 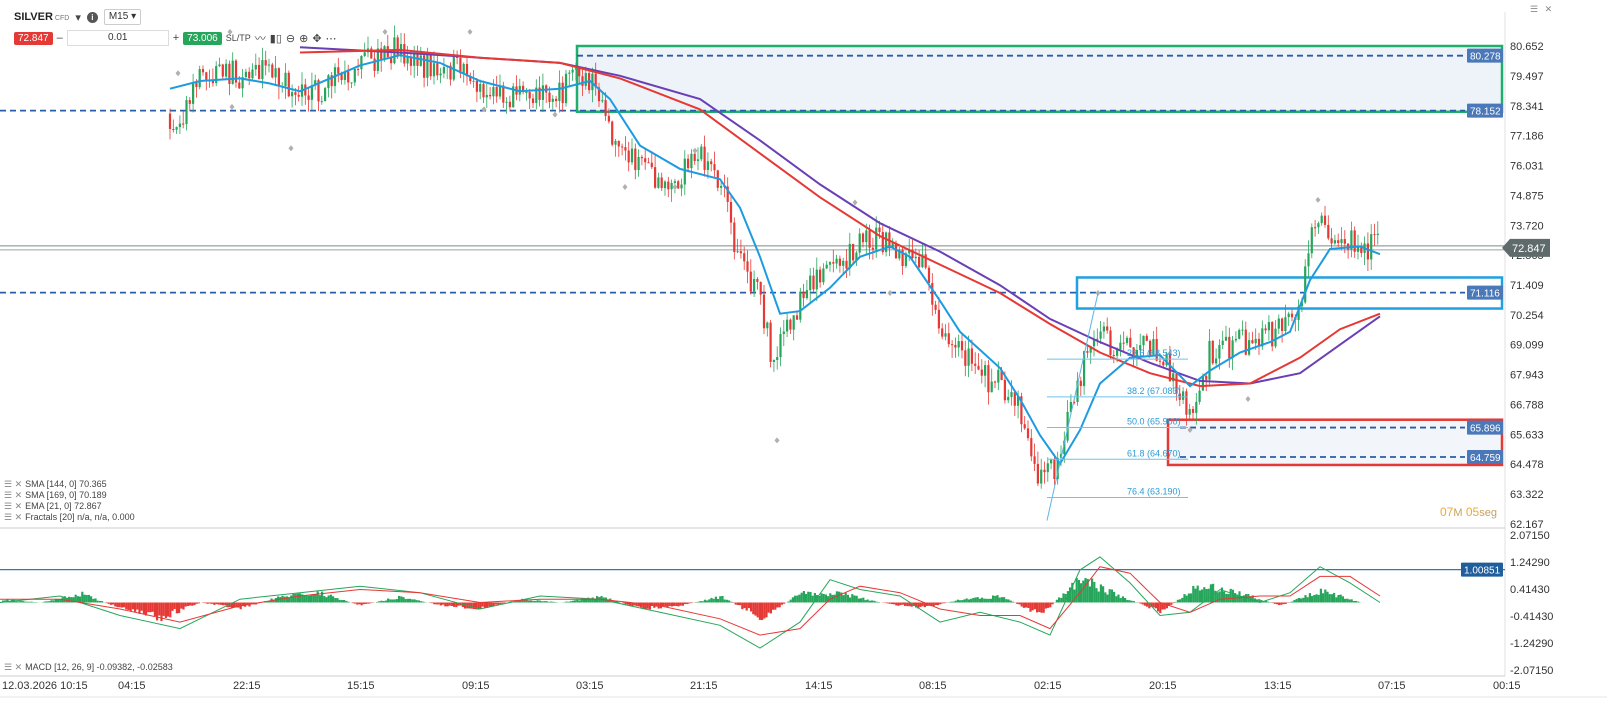 What do you see at coordinates (42, 17) in the screenshot?
I see `symbol-label: SILVER CFD` at bounding box center [42, 17].